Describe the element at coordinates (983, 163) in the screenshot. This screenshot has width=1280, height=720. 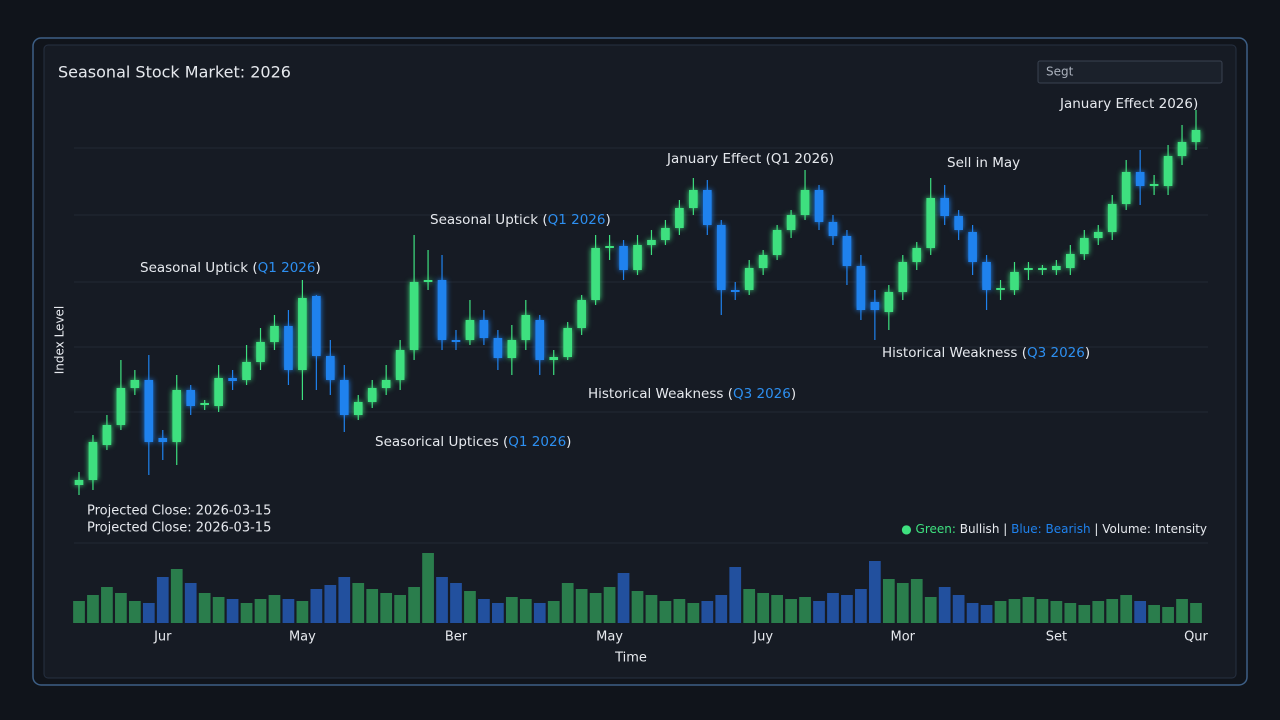
I see `annotation: Sell in May` at that location.